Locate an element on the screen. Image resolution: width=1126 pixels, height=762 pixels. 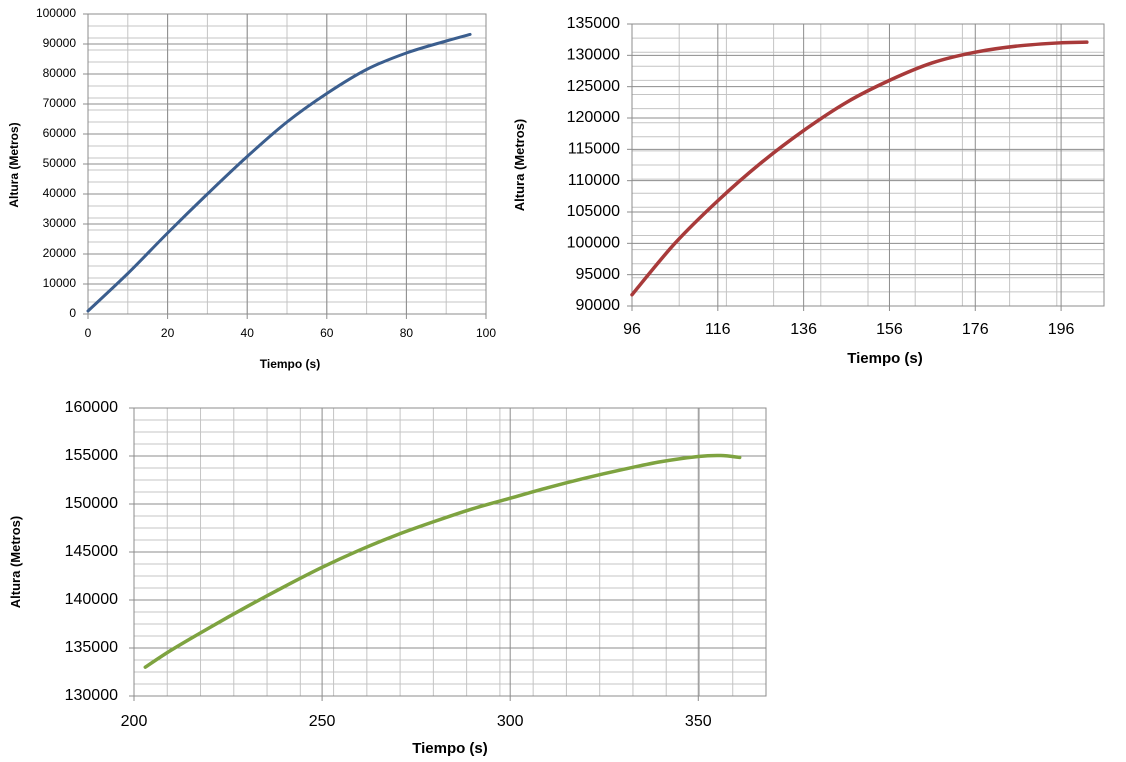
x-tick-label: 176 is located at coordinates (975, 329).